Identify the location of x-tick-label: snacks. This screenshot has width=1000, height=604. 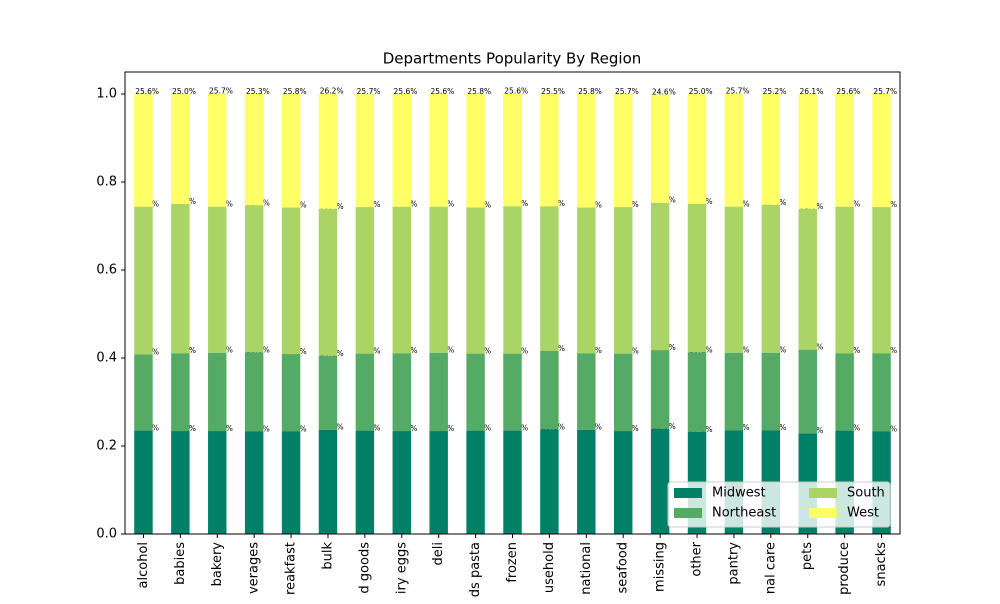
(881, 564).